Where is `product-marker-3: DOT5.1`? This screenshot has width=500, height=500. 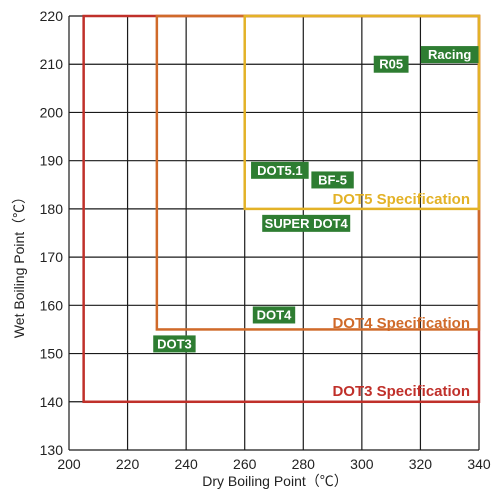
product-marker-3: DOT5.1 is located at coordinates (280, 170).